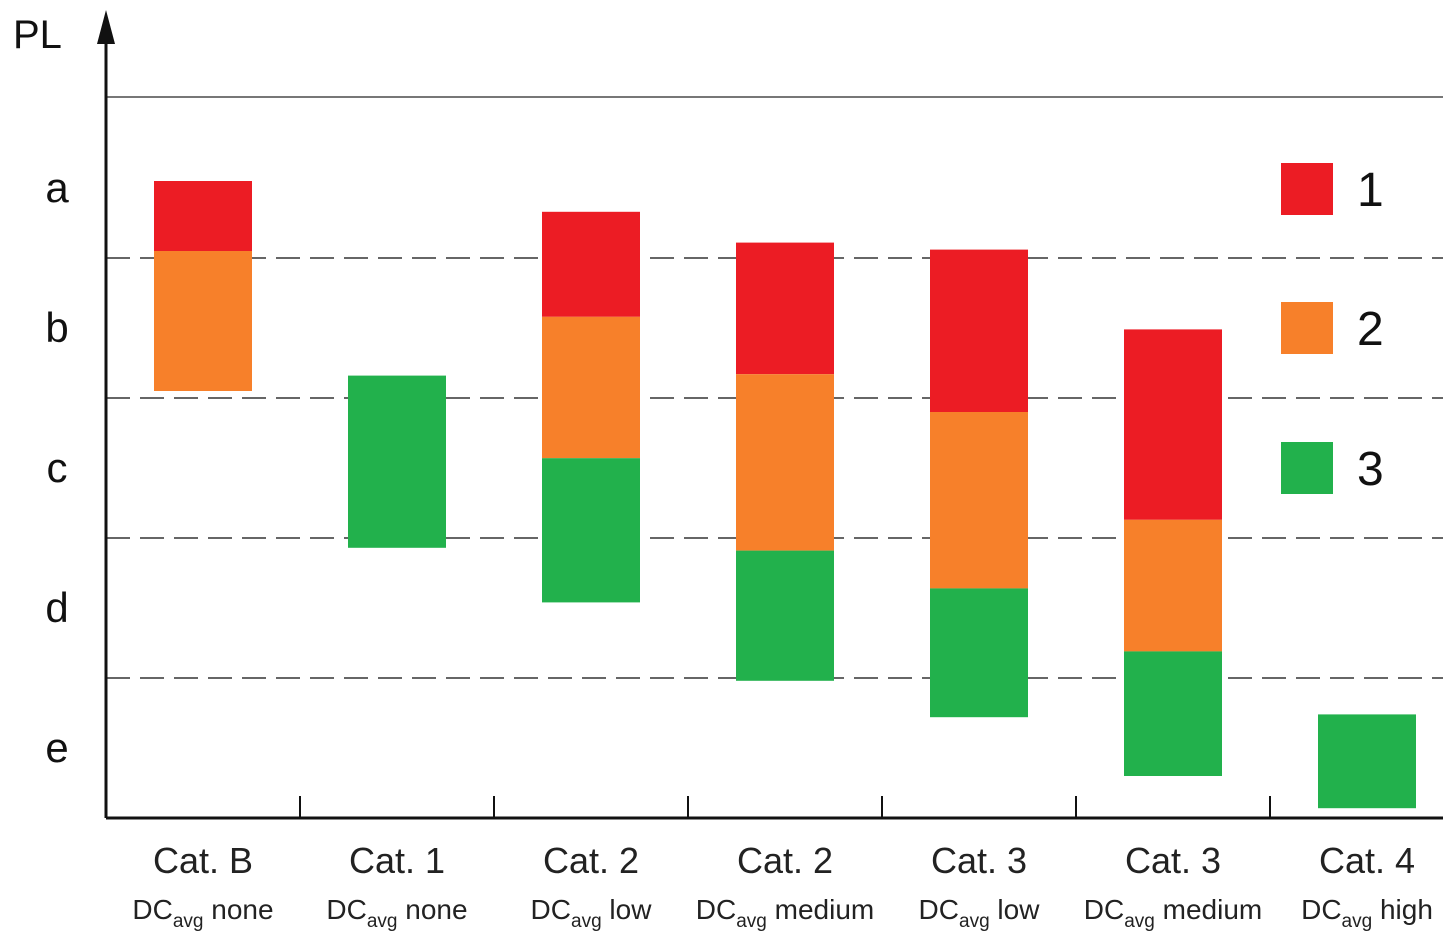 The width and height of the screenshot is (1443, 932). I want to click on y-axis-arrow, so click(106, 27).